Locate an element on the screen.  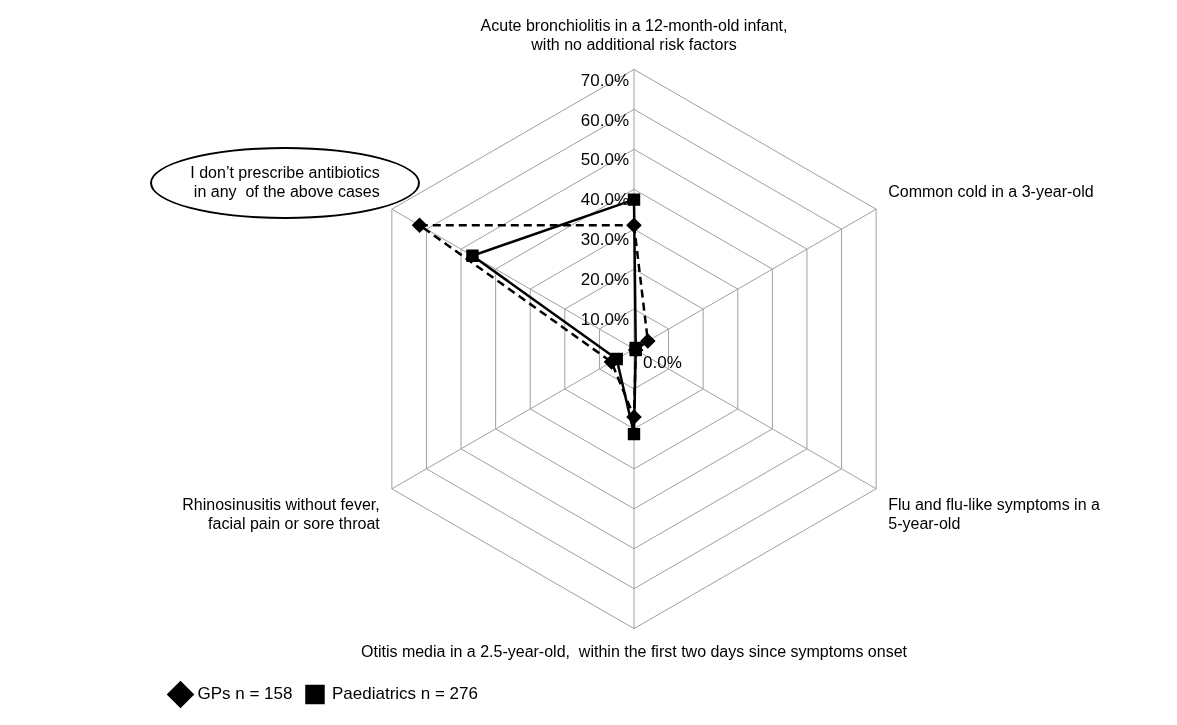
legend-label: GPs n = 158 is located at coordinates (245, 694).